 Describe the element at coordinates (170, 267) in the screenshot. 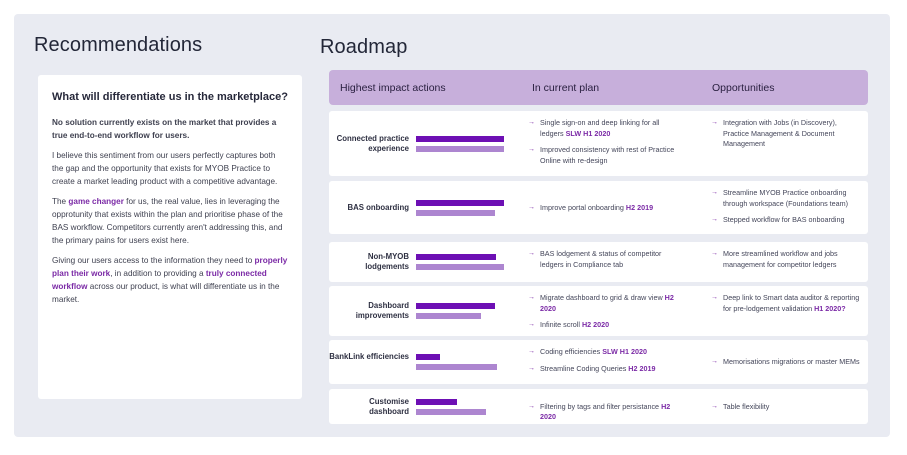

I see `plan-work-highlight: properly plan their work` at that location.